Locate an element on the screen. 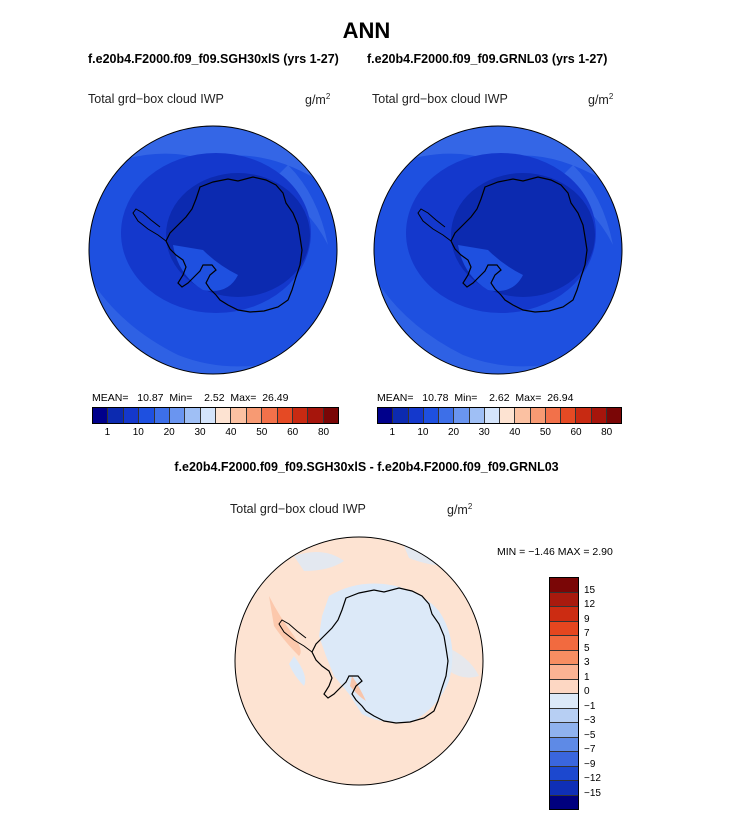 Image resolution: width=733 pixels, height=817 pixels. main-title: ANN is located at coordinates (366, 30).